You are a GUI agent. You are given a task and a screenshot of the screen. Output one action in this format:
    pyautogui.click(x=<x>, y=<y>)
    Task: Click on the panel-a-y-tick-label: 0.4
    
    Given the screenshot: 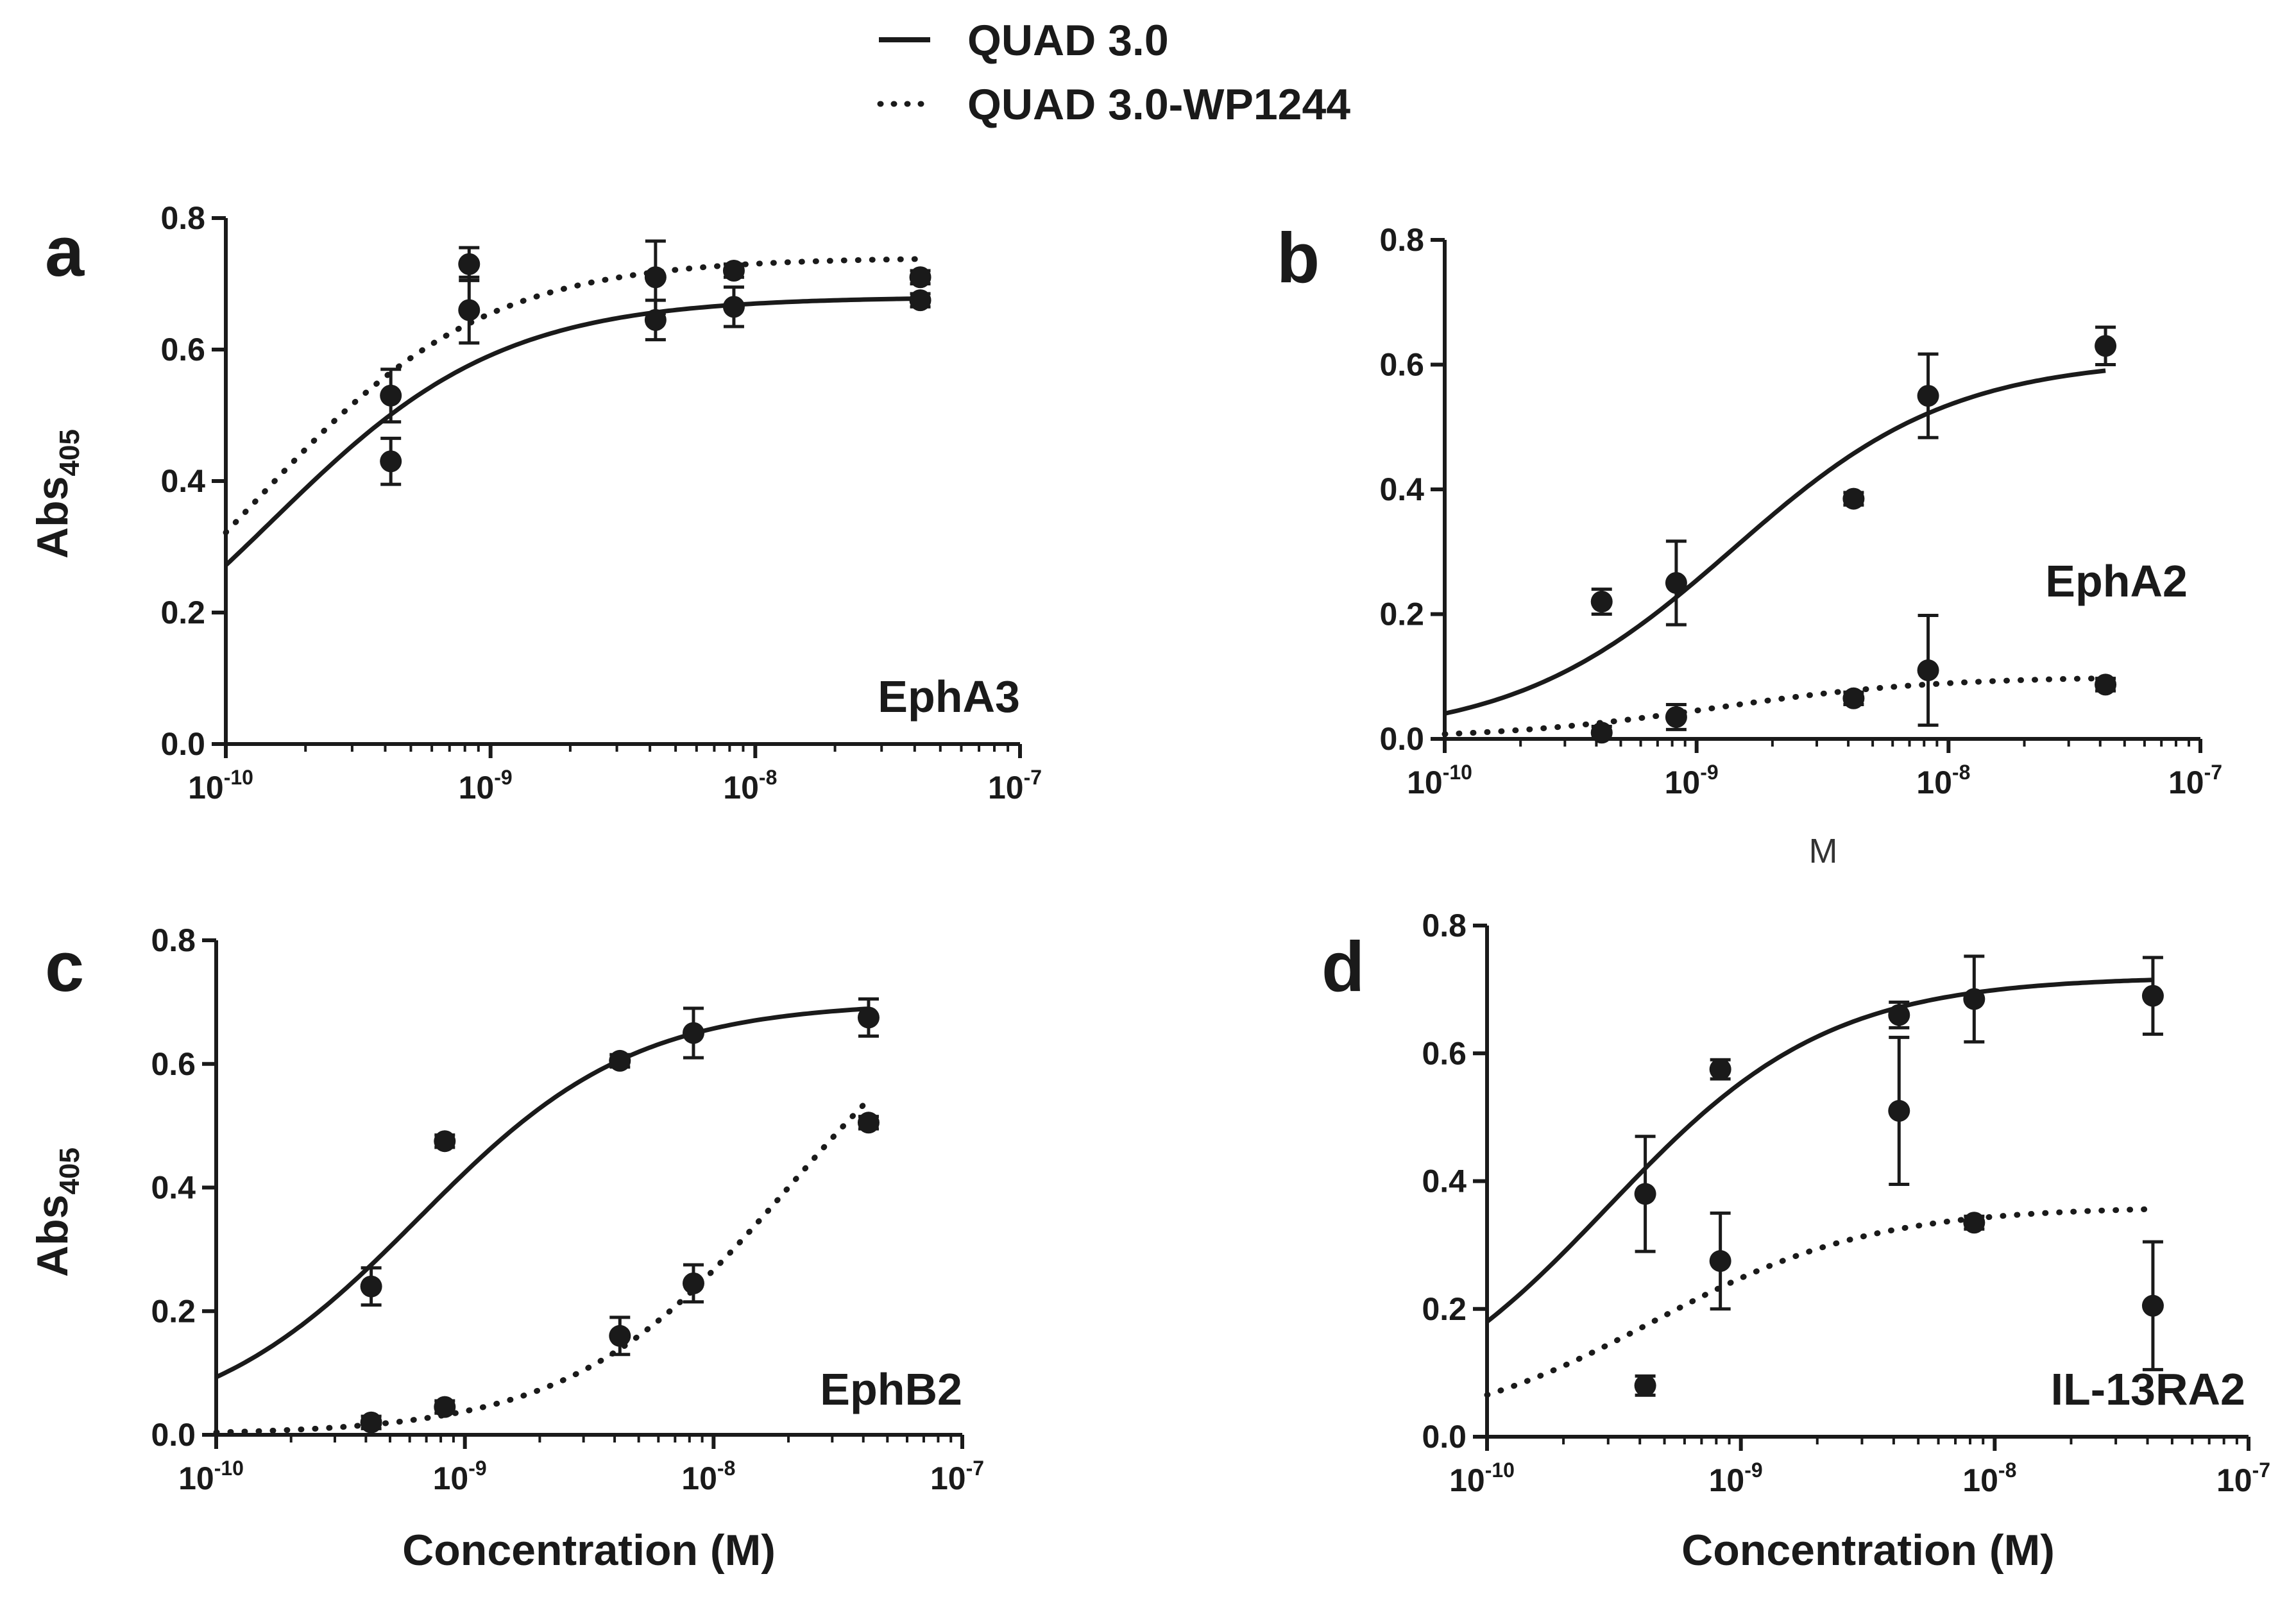 What is the action you would take?
    pyautogui.click(x=183, y=481)
    